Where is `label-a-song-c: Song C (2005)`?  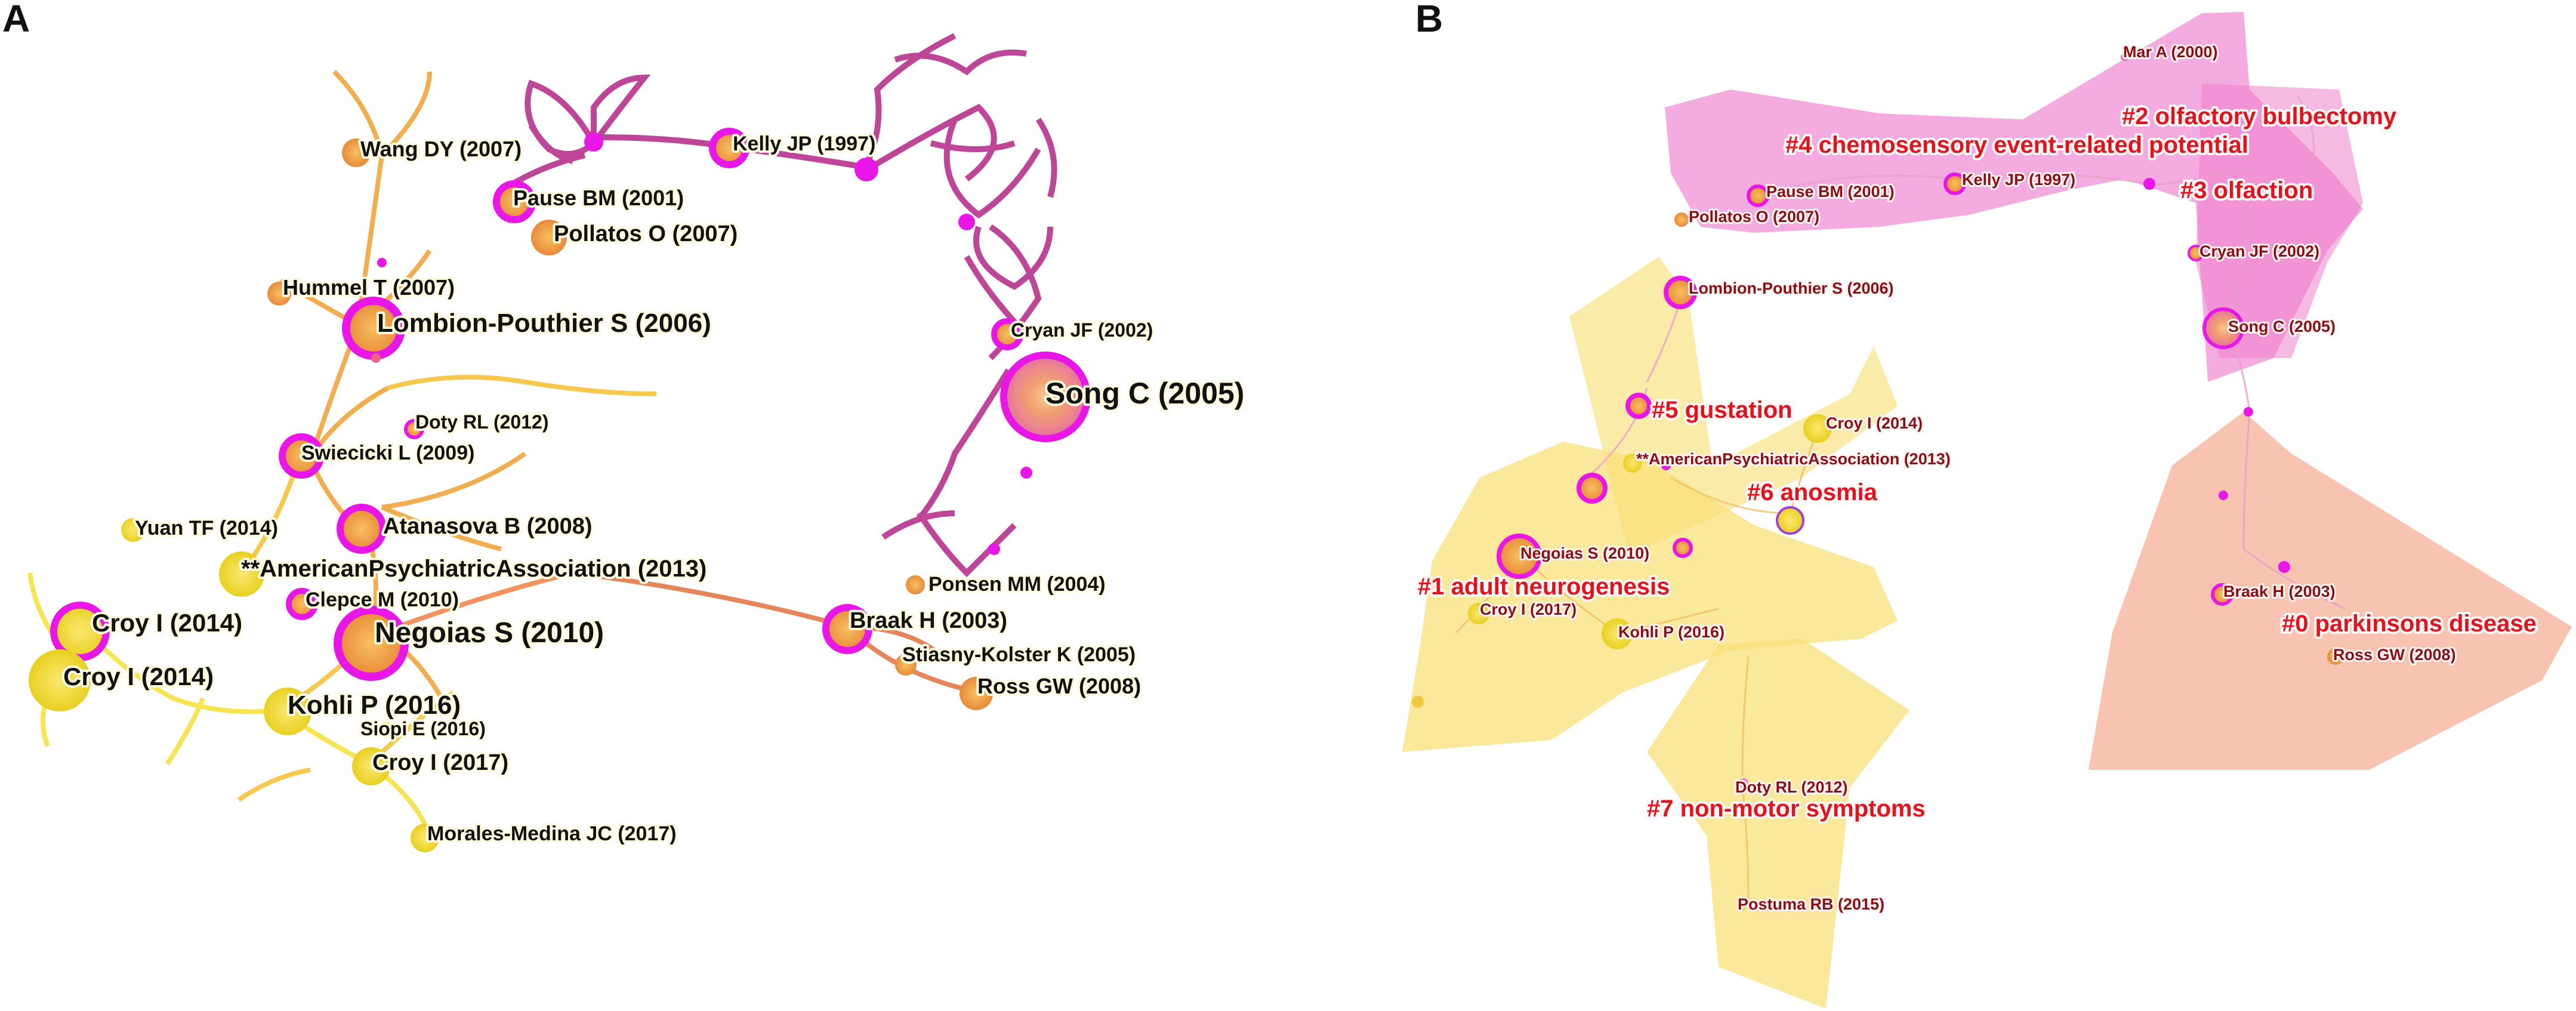
label-a-song-c: Song C (2005) is located at coordinates (1144, 394).